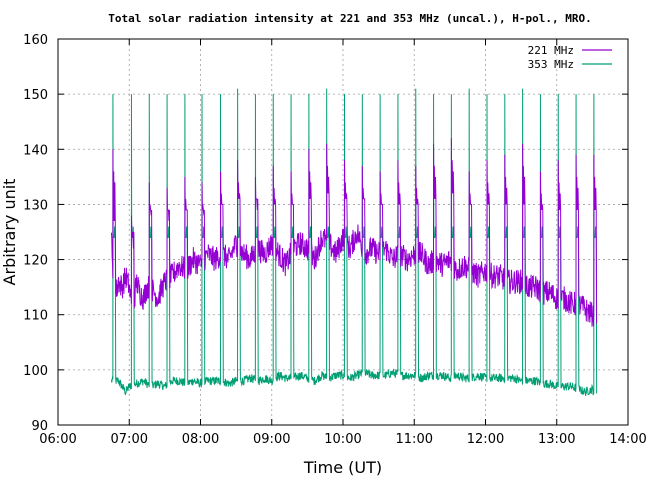  I want to click on x-tick-label: 06:00, so click(57, 439).